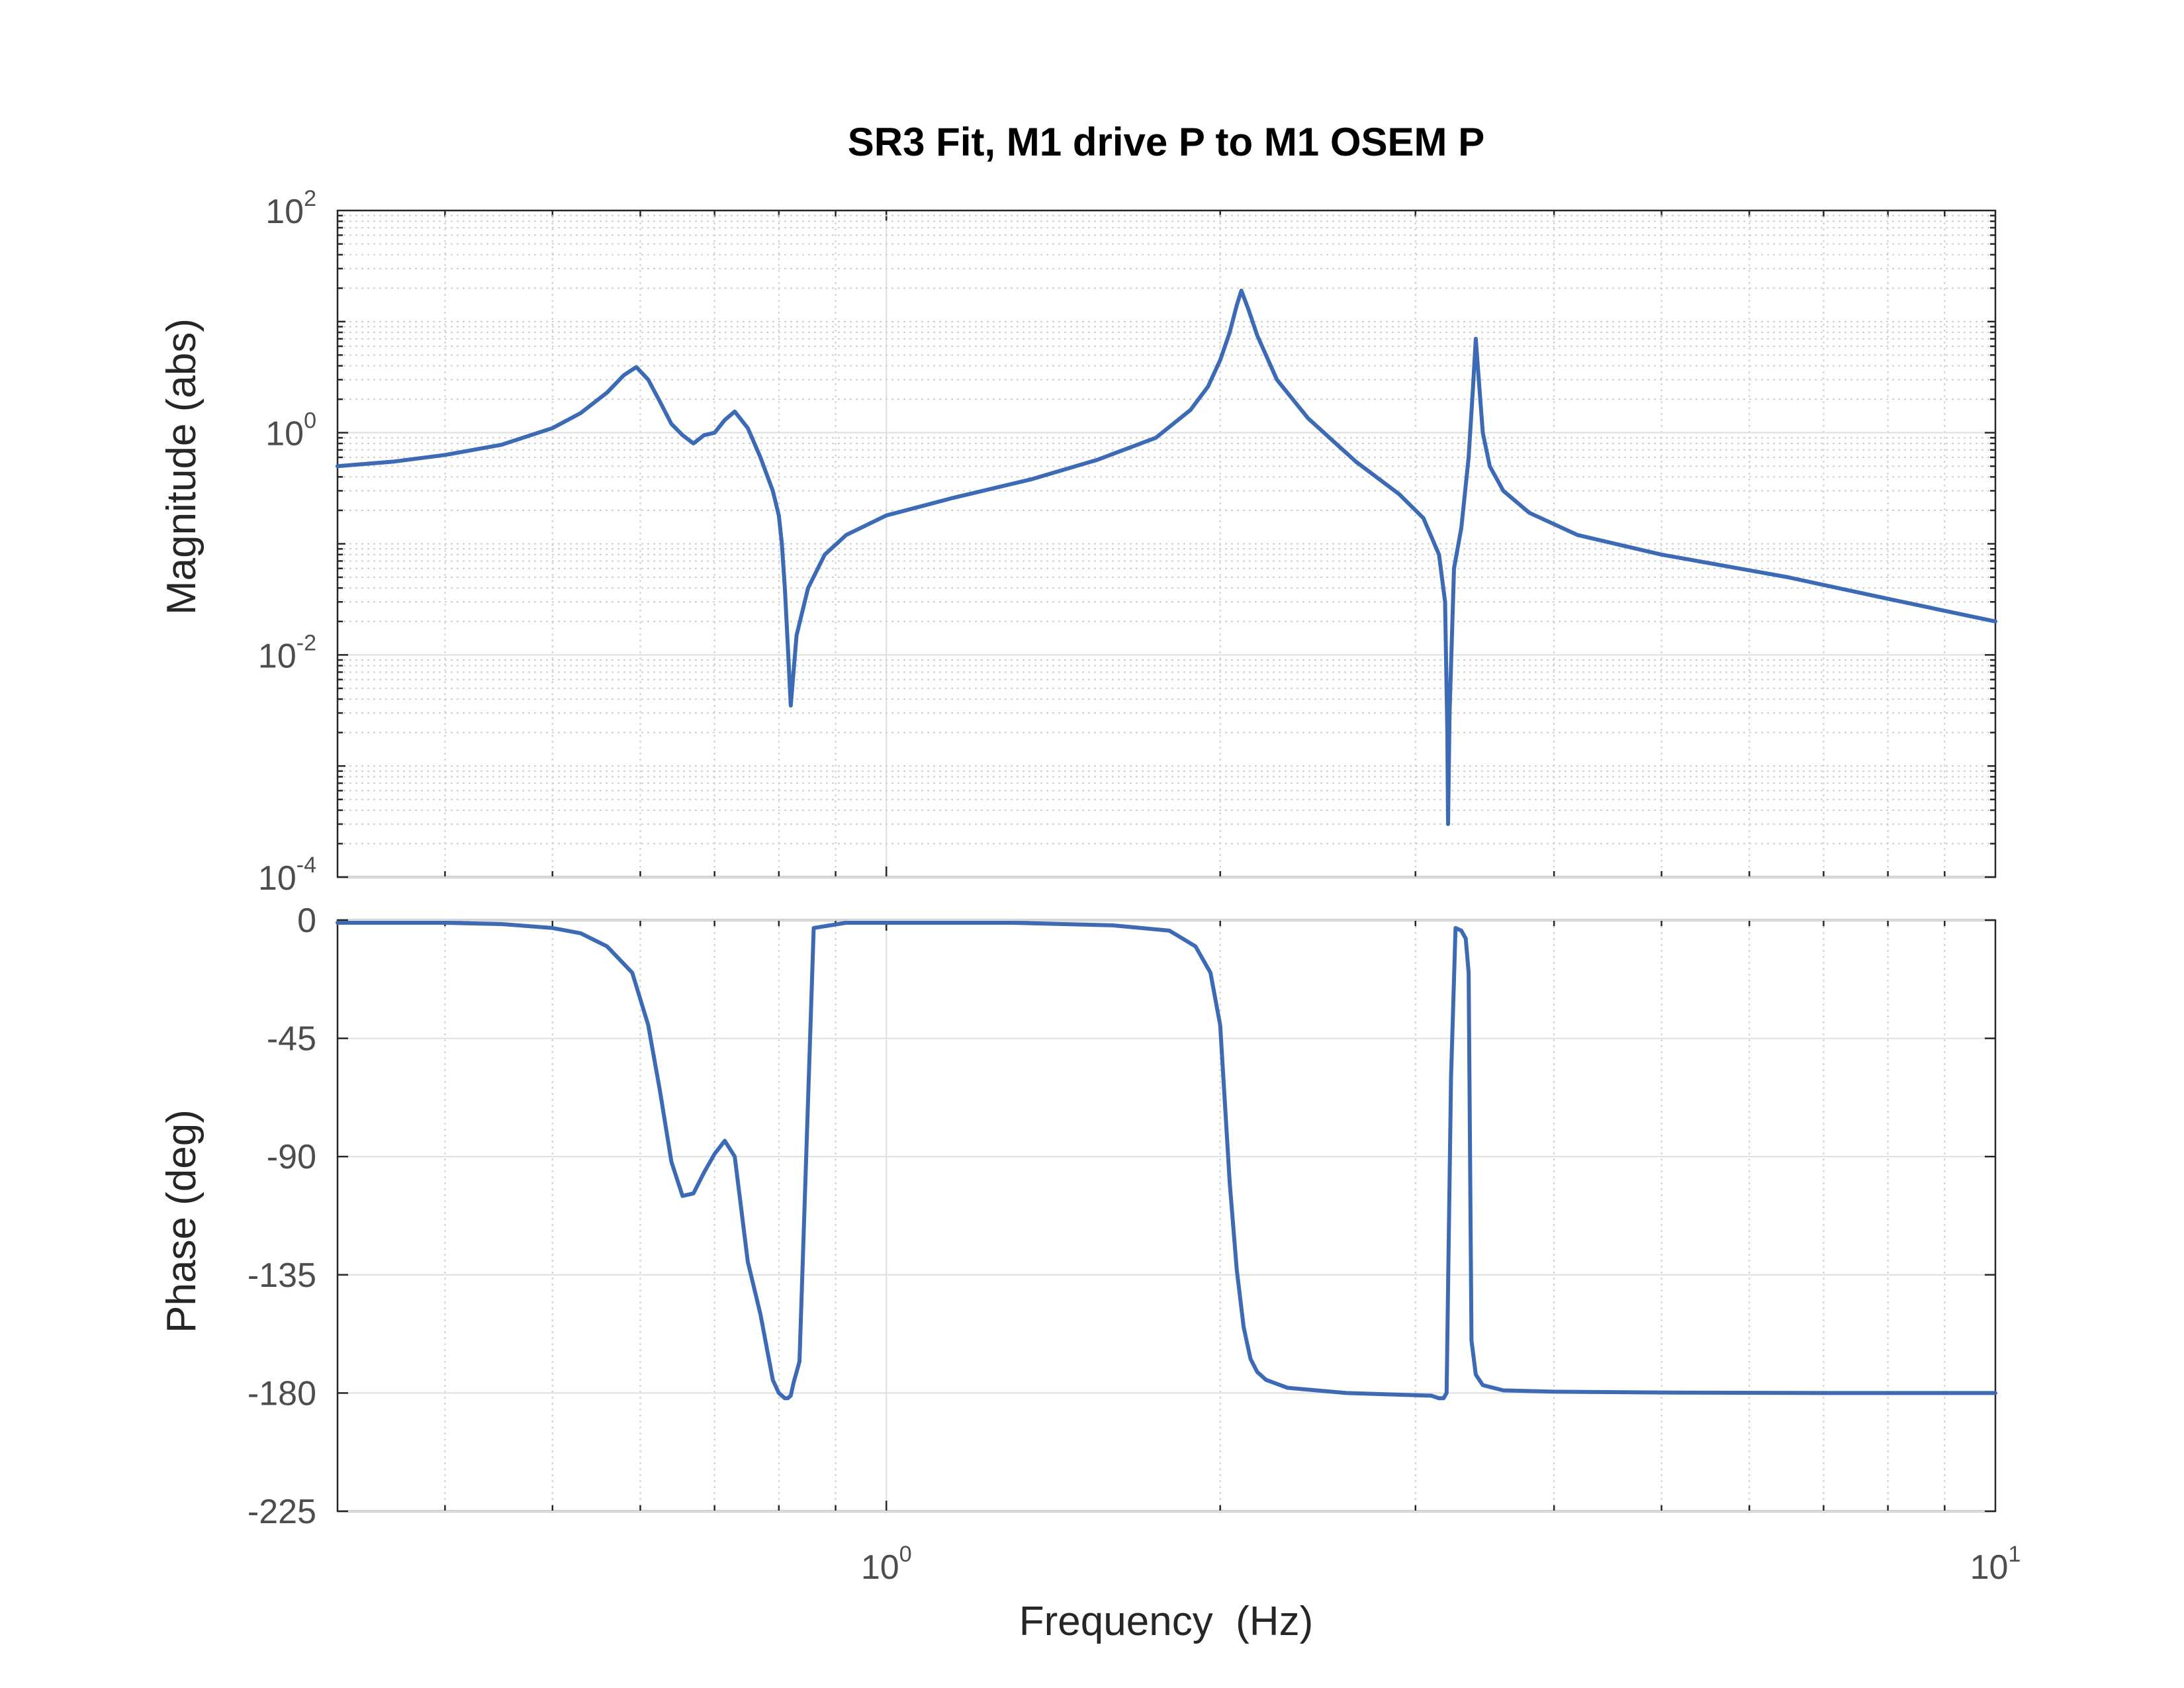  What do you see at coordinates (290, 208) in the screenshot?
I see `magnitude-y-tick-label: 10²` at bounding box center [290, 208].